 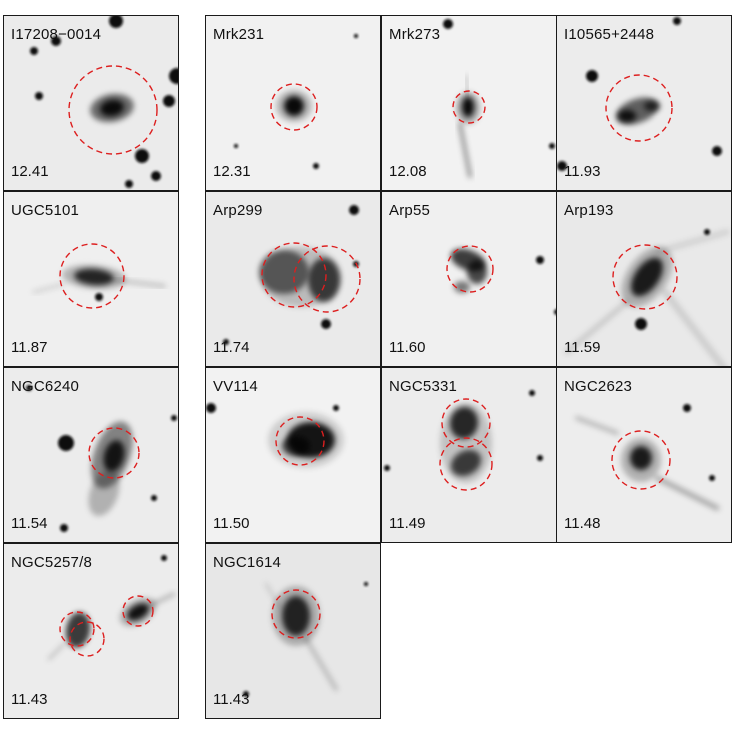 I want to click on luminosity-label: 11.50, so click(x=231, y=523).